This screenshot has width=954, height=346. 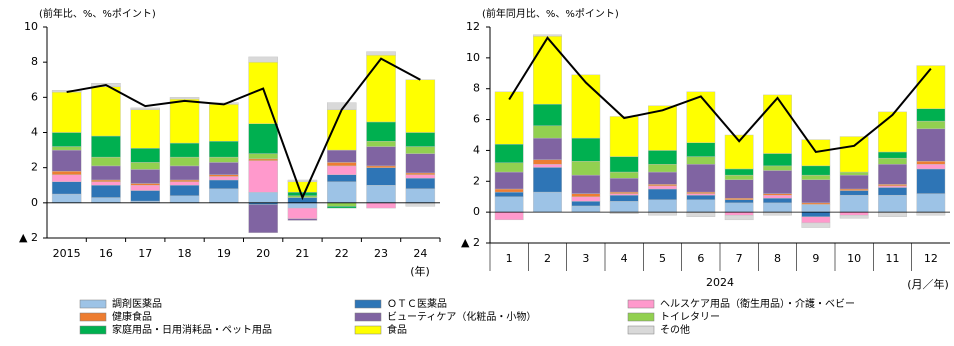 I want to click on y-tick-label: 0, so click(x=34, y=202).